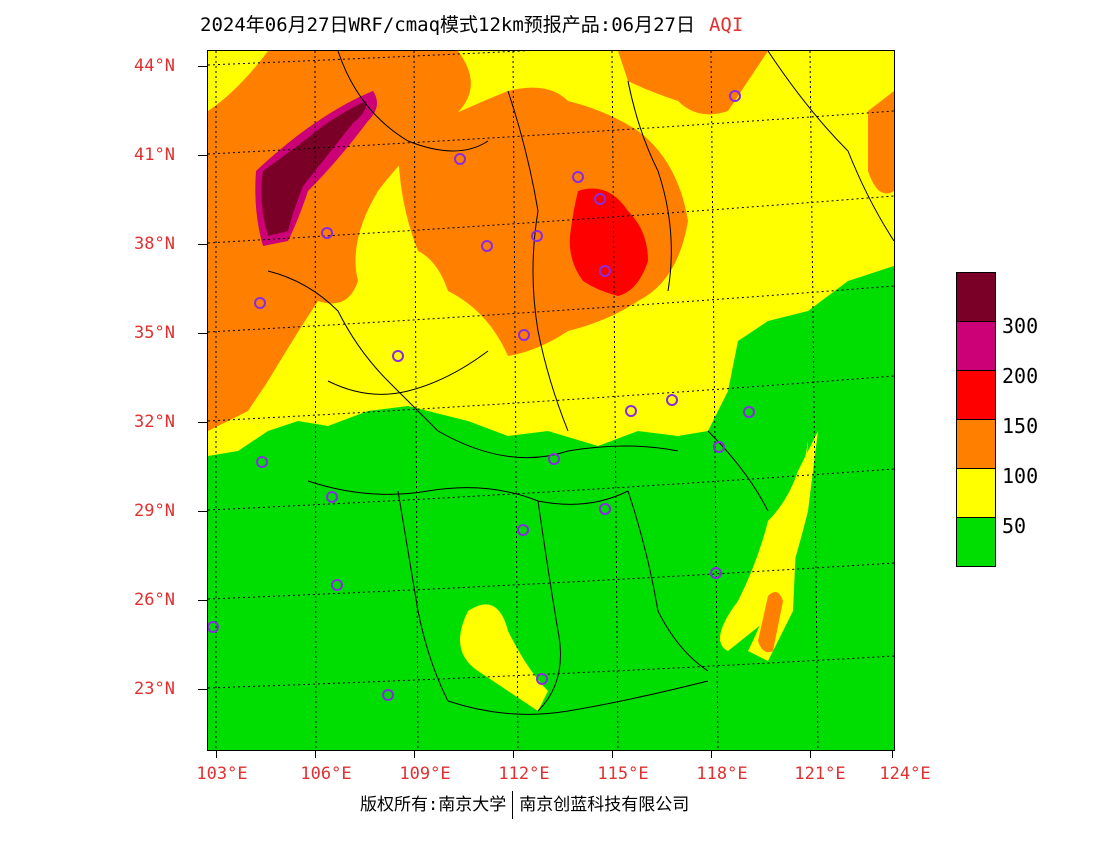  I want to click on copyright-company: 南京创蓝科技有限公司, so click(604, 805).